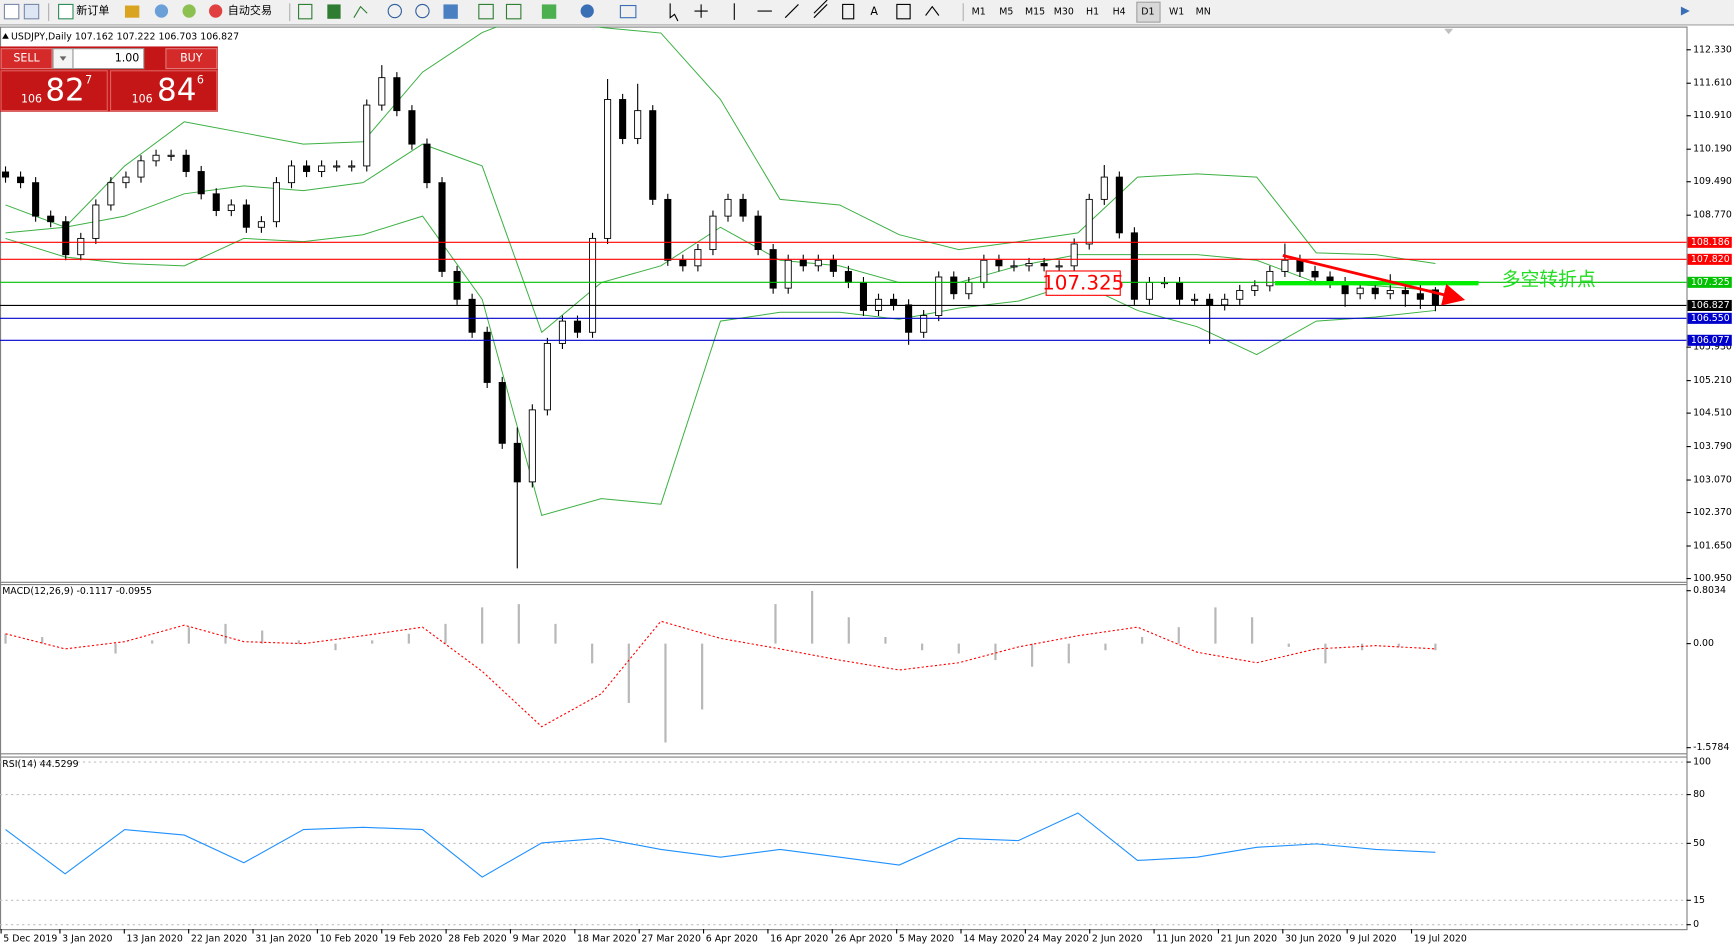 This screenshot has height=949, width=1734. I want to click on icon-trendline, so click(791, 11).